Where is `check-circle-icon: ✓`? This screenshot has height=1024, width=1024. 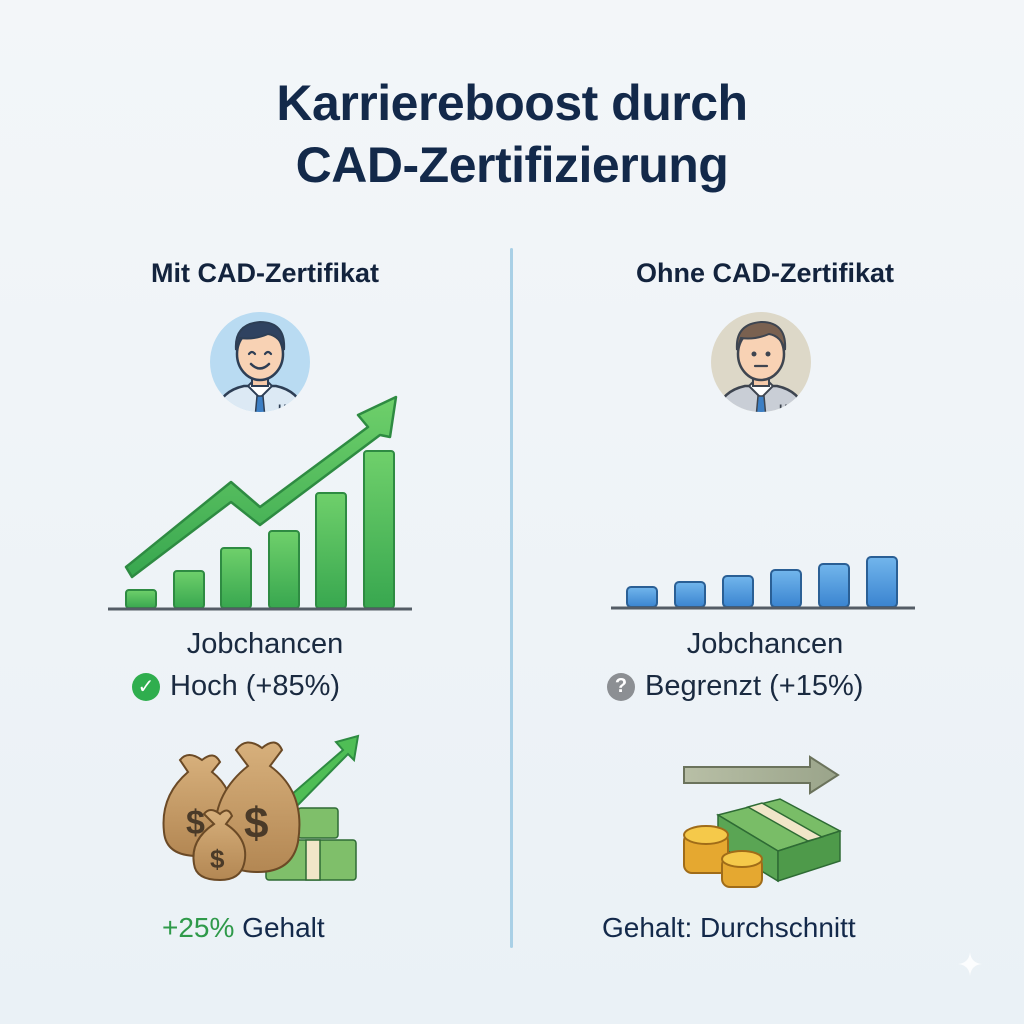
check-circle-icon: ✓ is located at coordinates (146, 686).